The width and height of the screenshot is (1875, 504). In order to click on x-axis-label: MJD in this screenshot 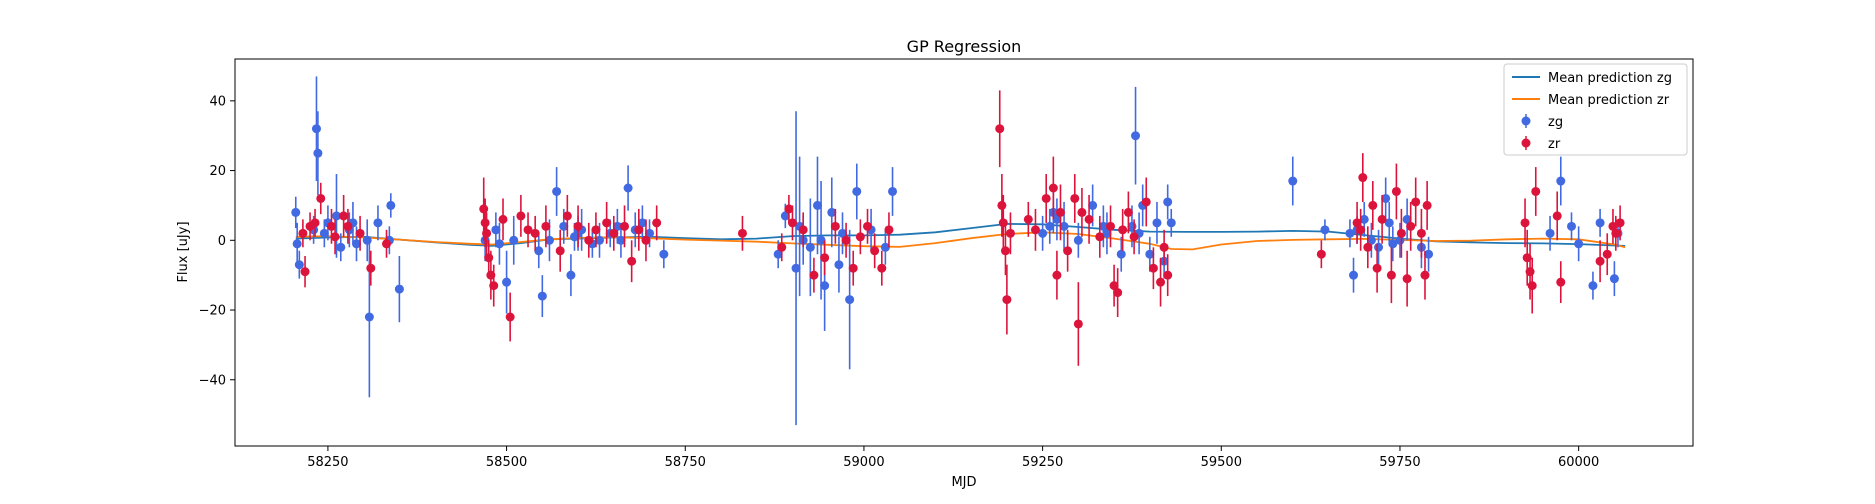, I will do `click(963, 482)`.